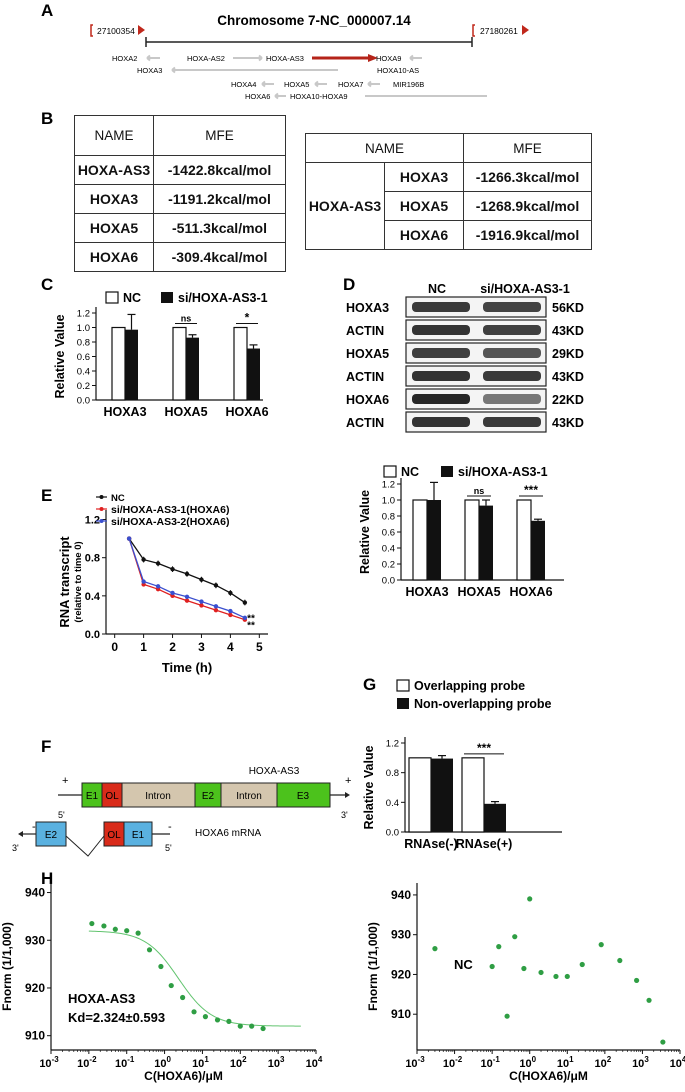  Describe the element at coordinates (167, 297) in the screenshot. I see `legend-swatch-filled` at that location.